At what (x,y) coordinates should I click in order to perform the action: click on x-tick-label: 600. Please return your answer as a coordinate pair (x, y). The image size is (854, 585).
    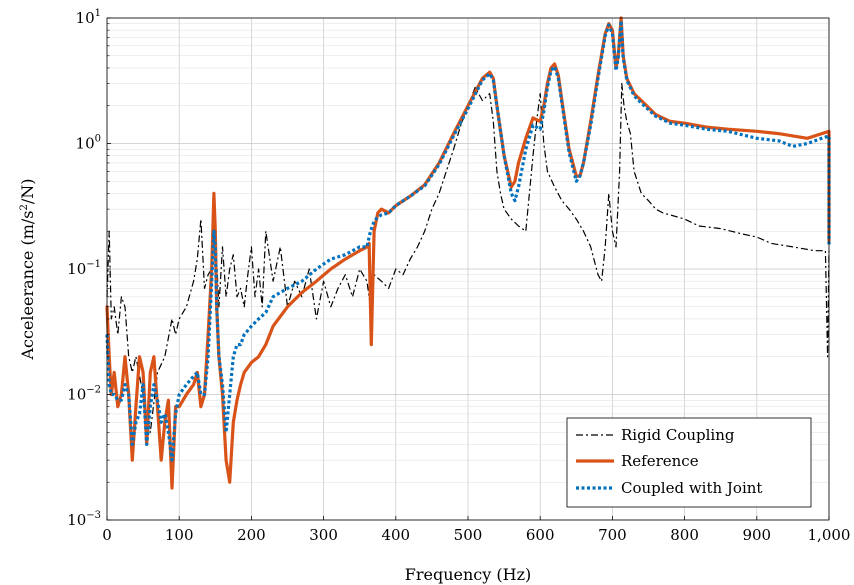
    Looking at the image, I should click on (540, 535).